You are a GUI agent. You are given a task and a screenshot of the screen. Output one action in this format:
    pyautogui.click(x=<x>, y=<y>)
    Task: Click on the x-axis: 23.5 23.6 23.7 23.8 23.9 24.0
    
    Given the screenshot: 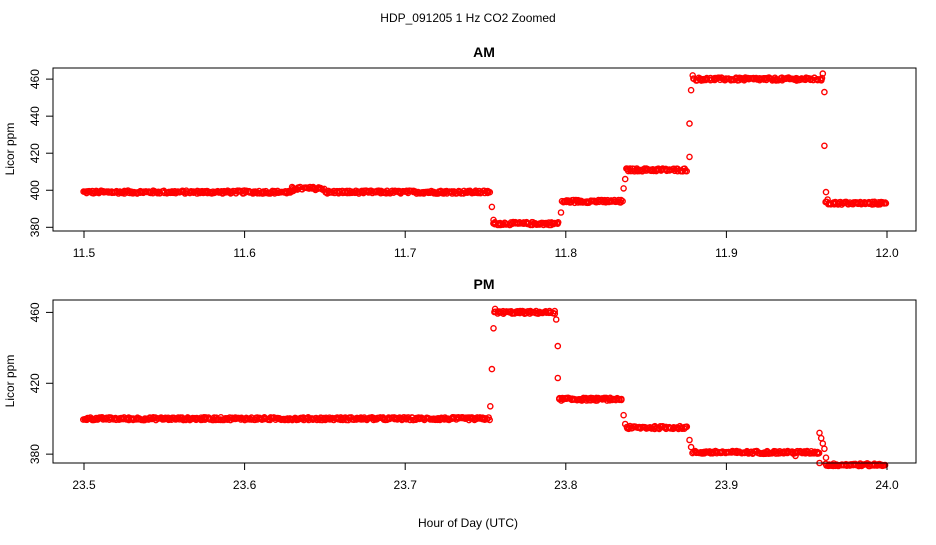 What is the action you would take?
    pyautogui.click(x=485, y=477)
    